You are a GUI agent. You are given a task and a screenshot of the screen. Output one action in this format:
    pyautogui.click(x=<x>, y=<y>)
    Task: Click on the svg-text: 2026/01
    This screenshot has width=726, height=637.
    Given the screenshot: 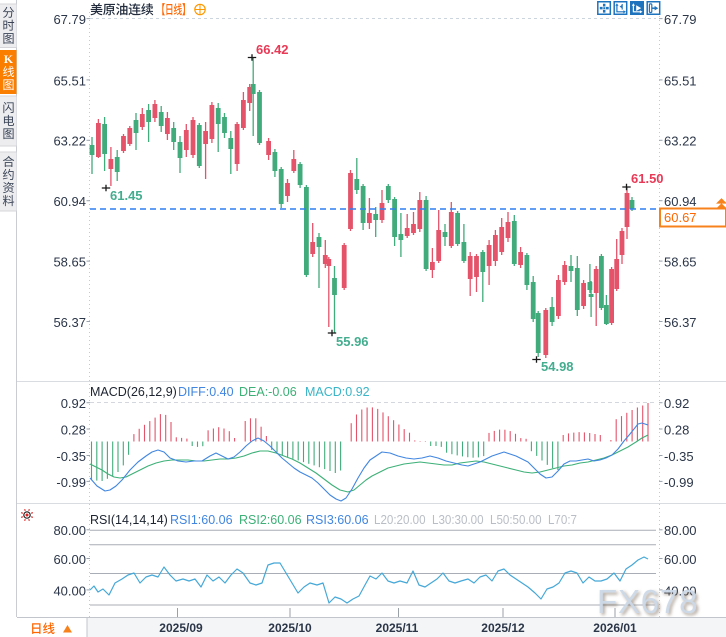 What is the action you would take?
    pyautogui.click(x=615, y=628)
    